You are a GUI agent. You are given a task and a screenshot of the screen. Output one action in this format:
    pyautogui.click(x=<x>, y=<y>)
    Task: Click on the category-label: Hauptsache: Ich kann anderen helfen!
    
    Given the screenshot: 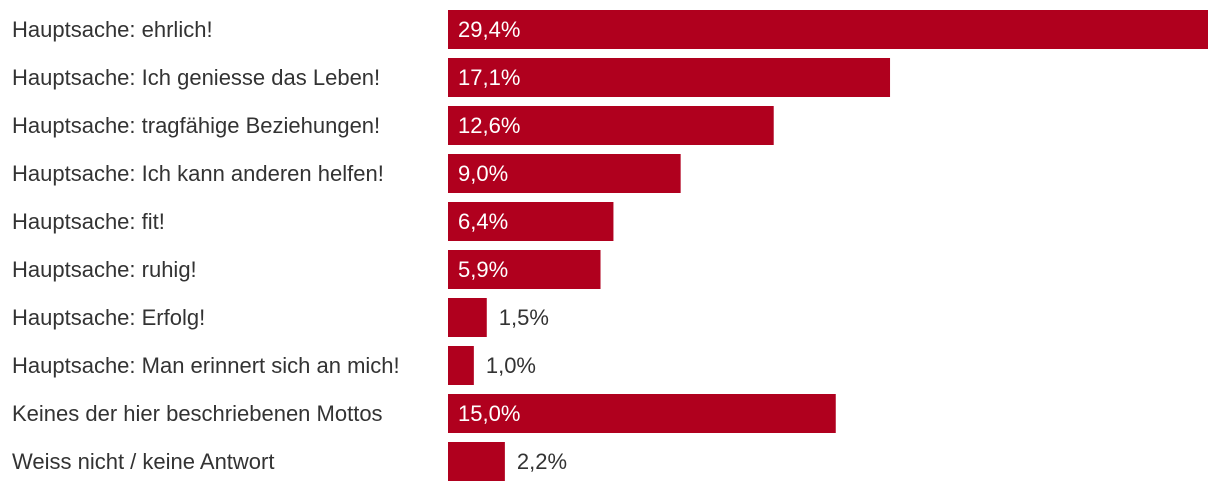 What is the action you would take?
    pyautogui.click(x=198, y=173)
    